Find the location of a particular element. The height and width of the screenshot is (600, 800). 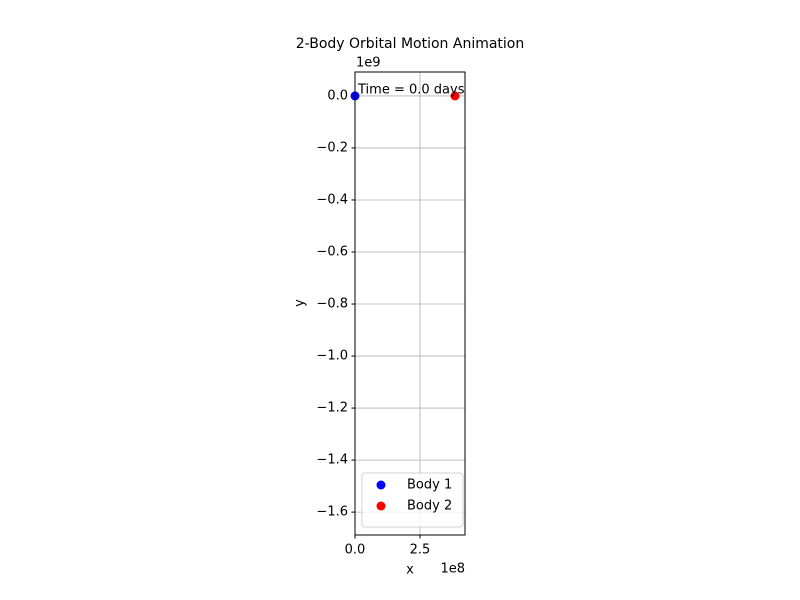

y-tick-label: −0.8 is located at coordinates (332, 304).